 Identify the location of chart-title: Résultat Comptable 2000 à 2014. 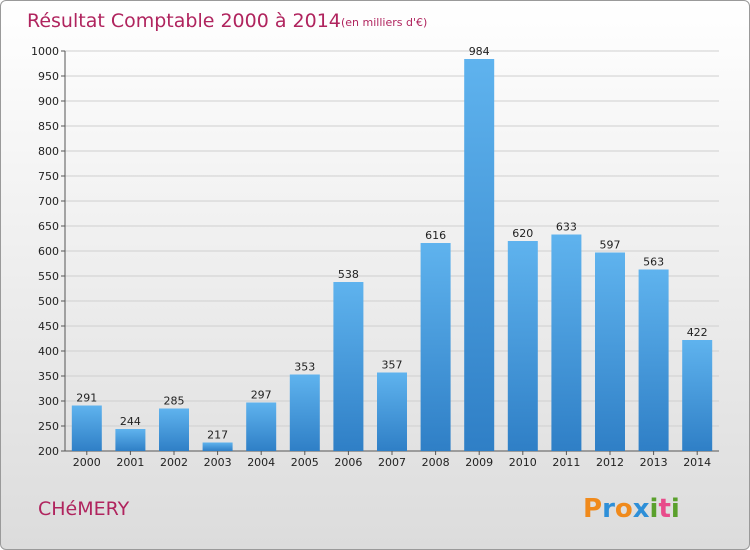
(184, 21).